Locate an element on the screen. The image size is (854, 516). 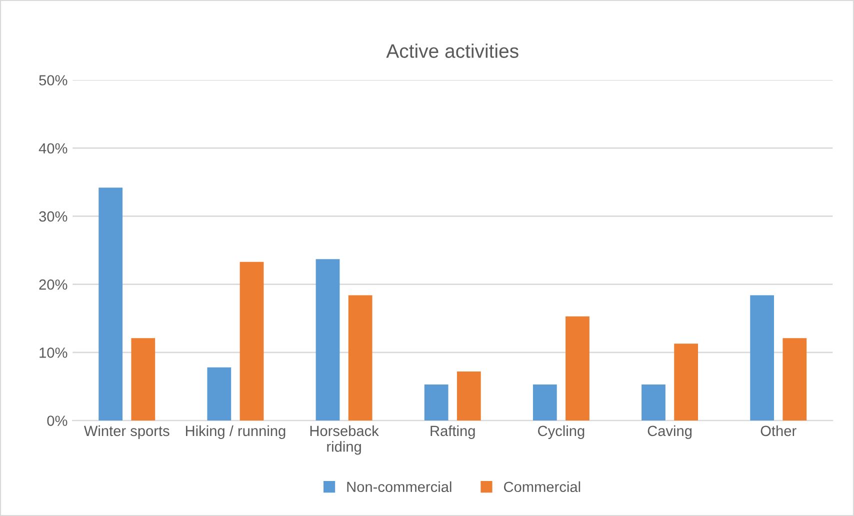
x-tick-label: Winter sports is located at coordinates (127, 432).